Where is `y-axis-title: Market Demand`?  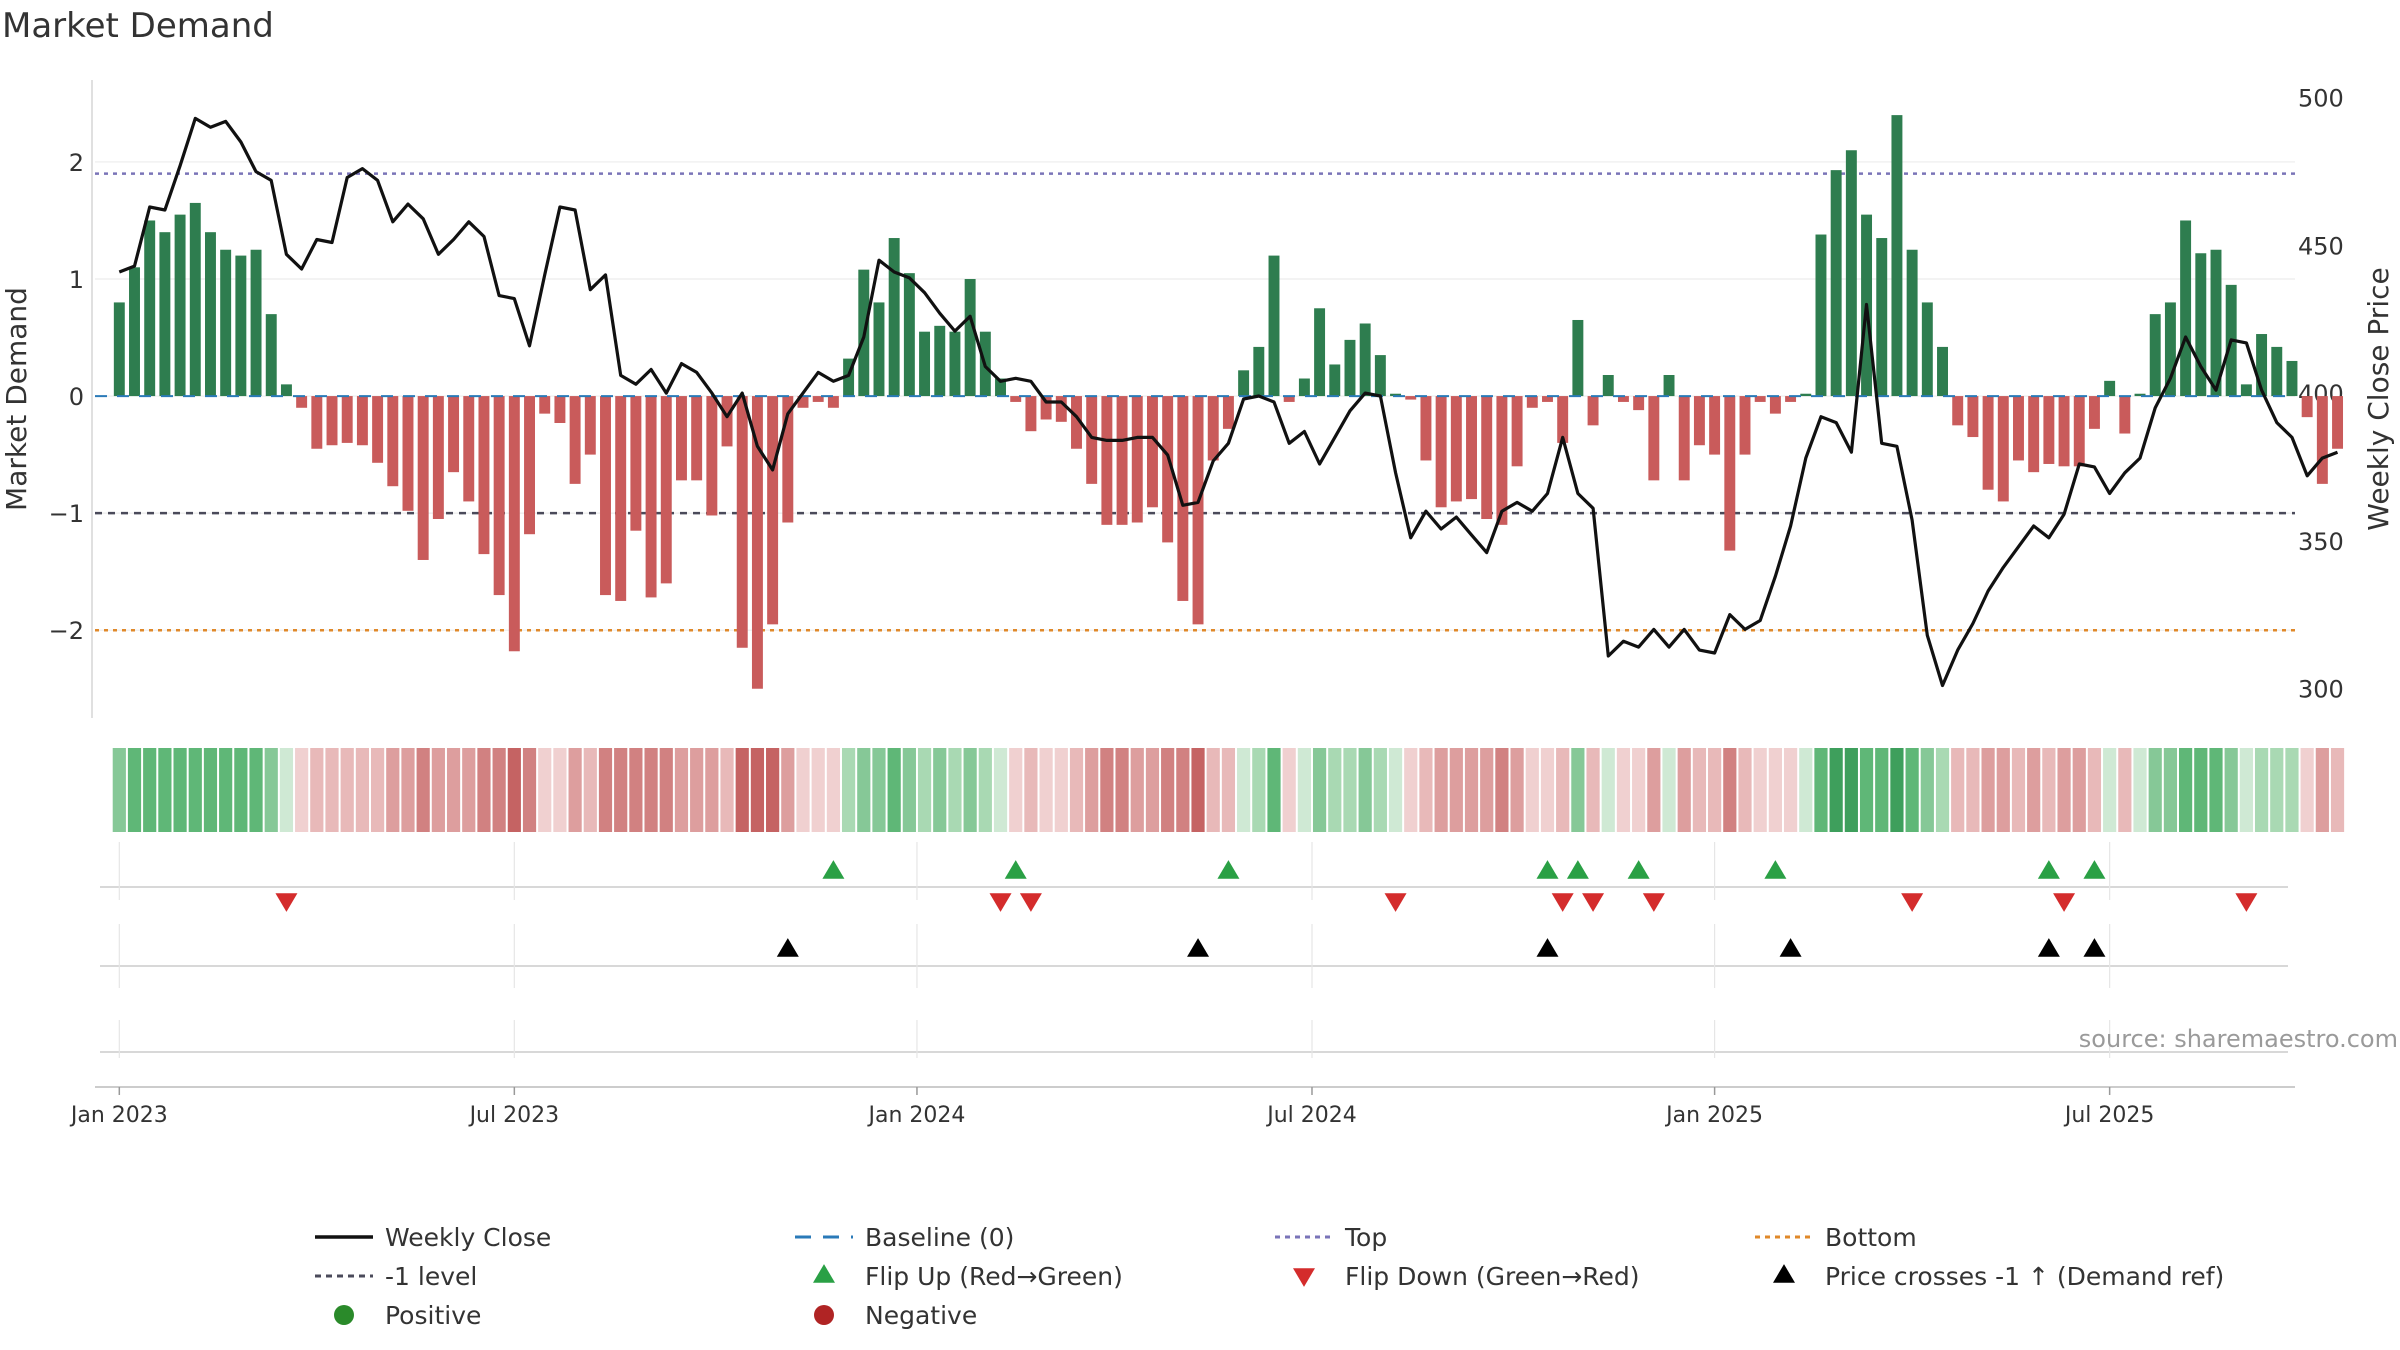 y-axis-title: Market Demand is located at coordinates (16, 399).